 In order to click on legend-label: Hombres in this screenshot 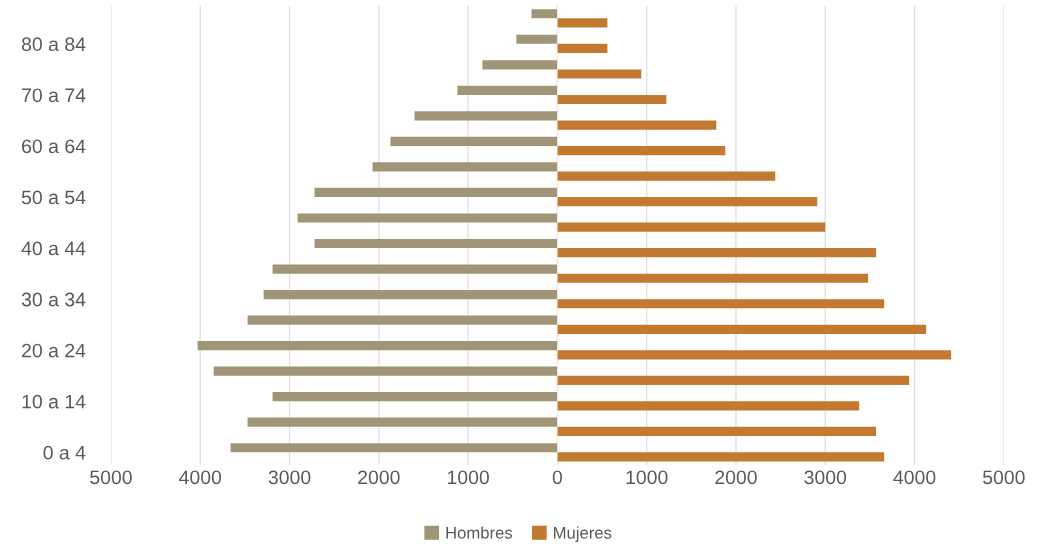, I will do `click(479, 532)`.